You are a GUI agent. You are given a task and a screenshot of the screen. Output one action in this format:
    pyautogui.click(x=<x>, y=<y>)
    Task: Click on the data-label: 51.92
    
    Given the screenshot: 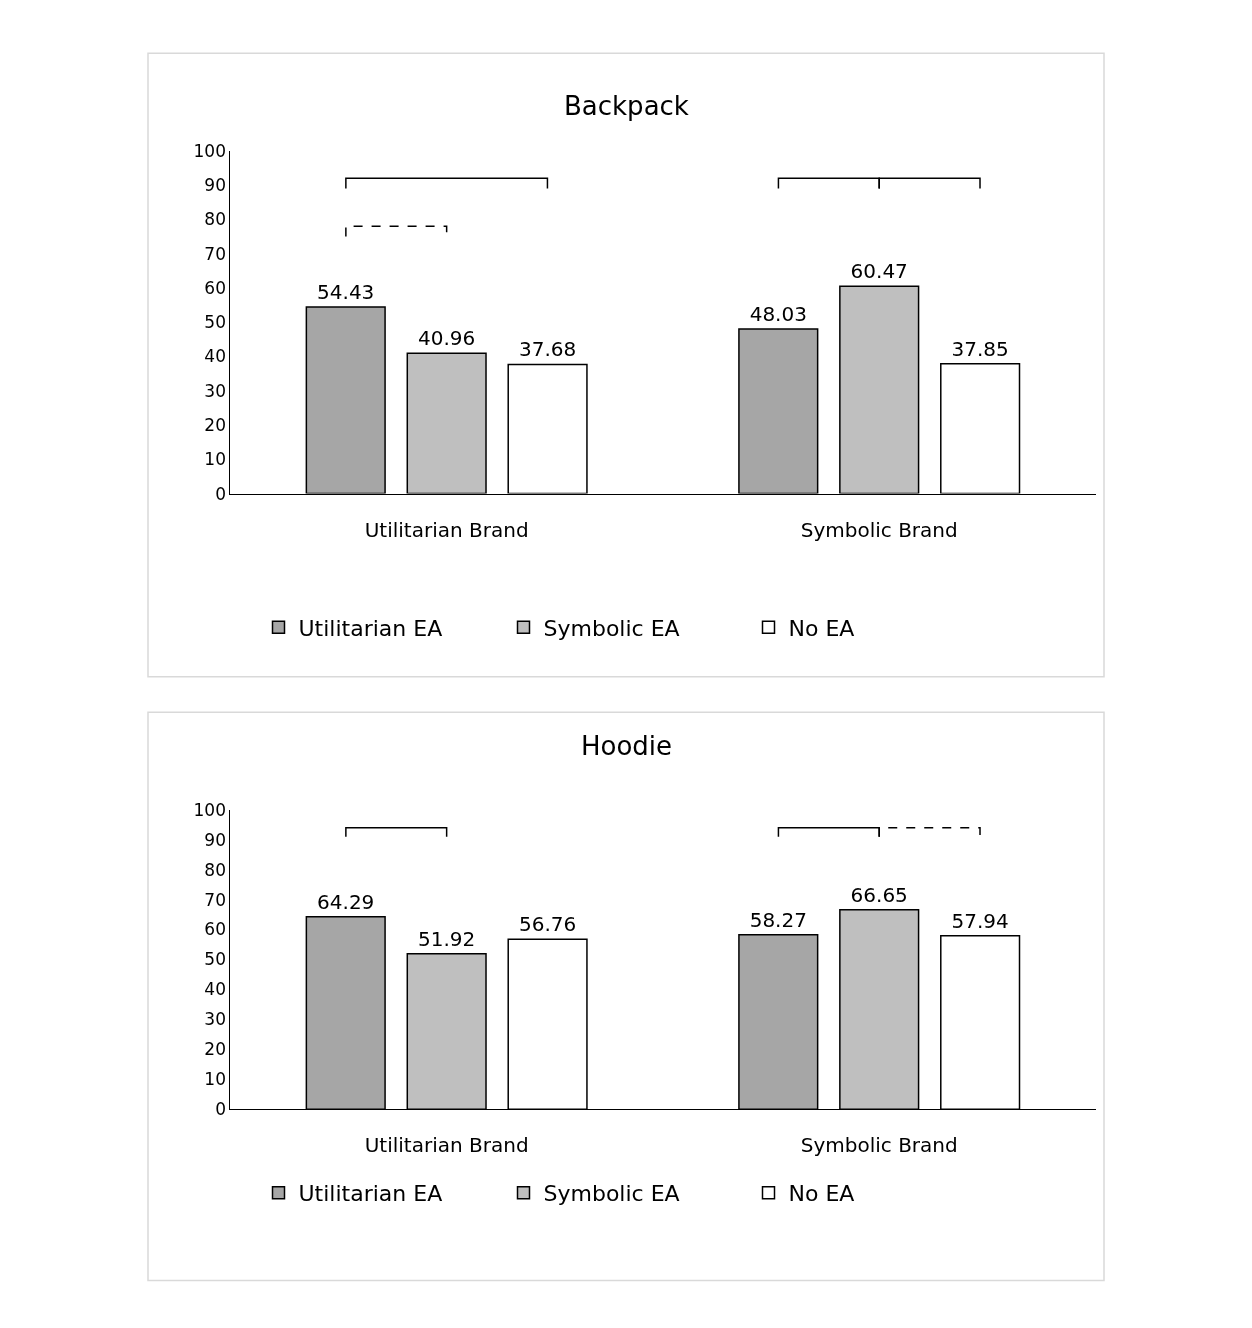 What is the action you would take?
    pyautogui.click(x=447, y=938)
    